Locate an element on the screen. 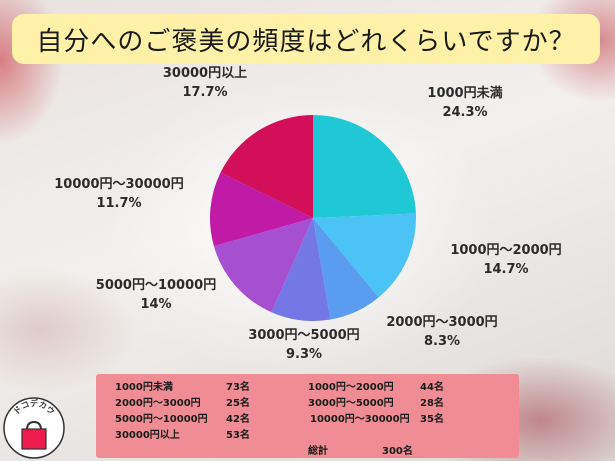 The image size is (615, 461). table-cell-label: 10000円～30000円 is located at coordinates (360, 419).